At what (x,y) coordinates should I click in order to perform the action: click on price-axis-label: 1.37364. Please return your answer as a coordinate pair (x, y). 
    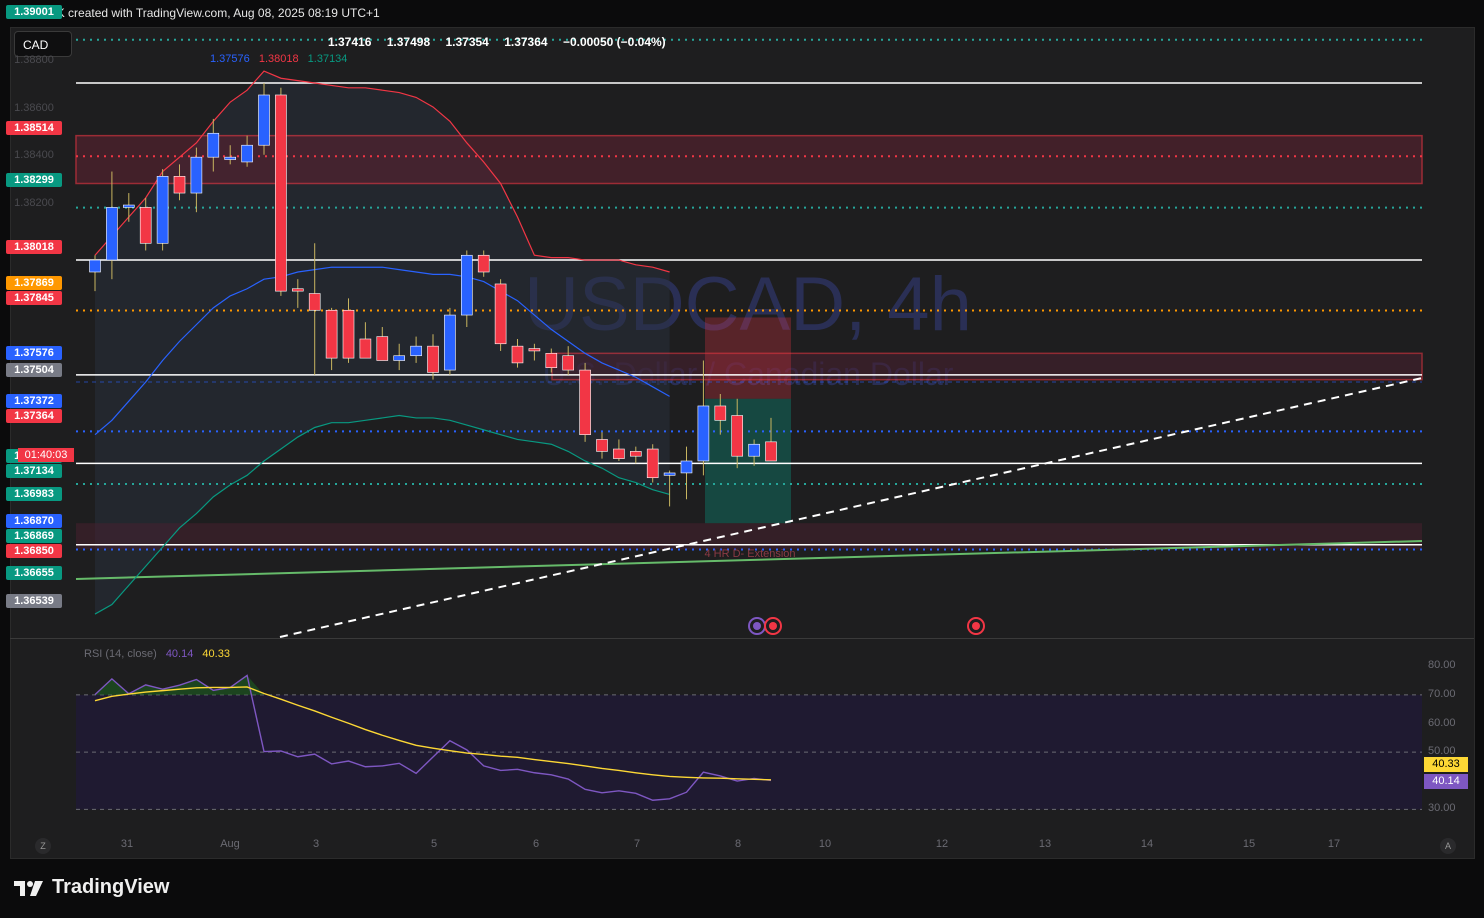
    Looking at the image, I should click on (34, 416).